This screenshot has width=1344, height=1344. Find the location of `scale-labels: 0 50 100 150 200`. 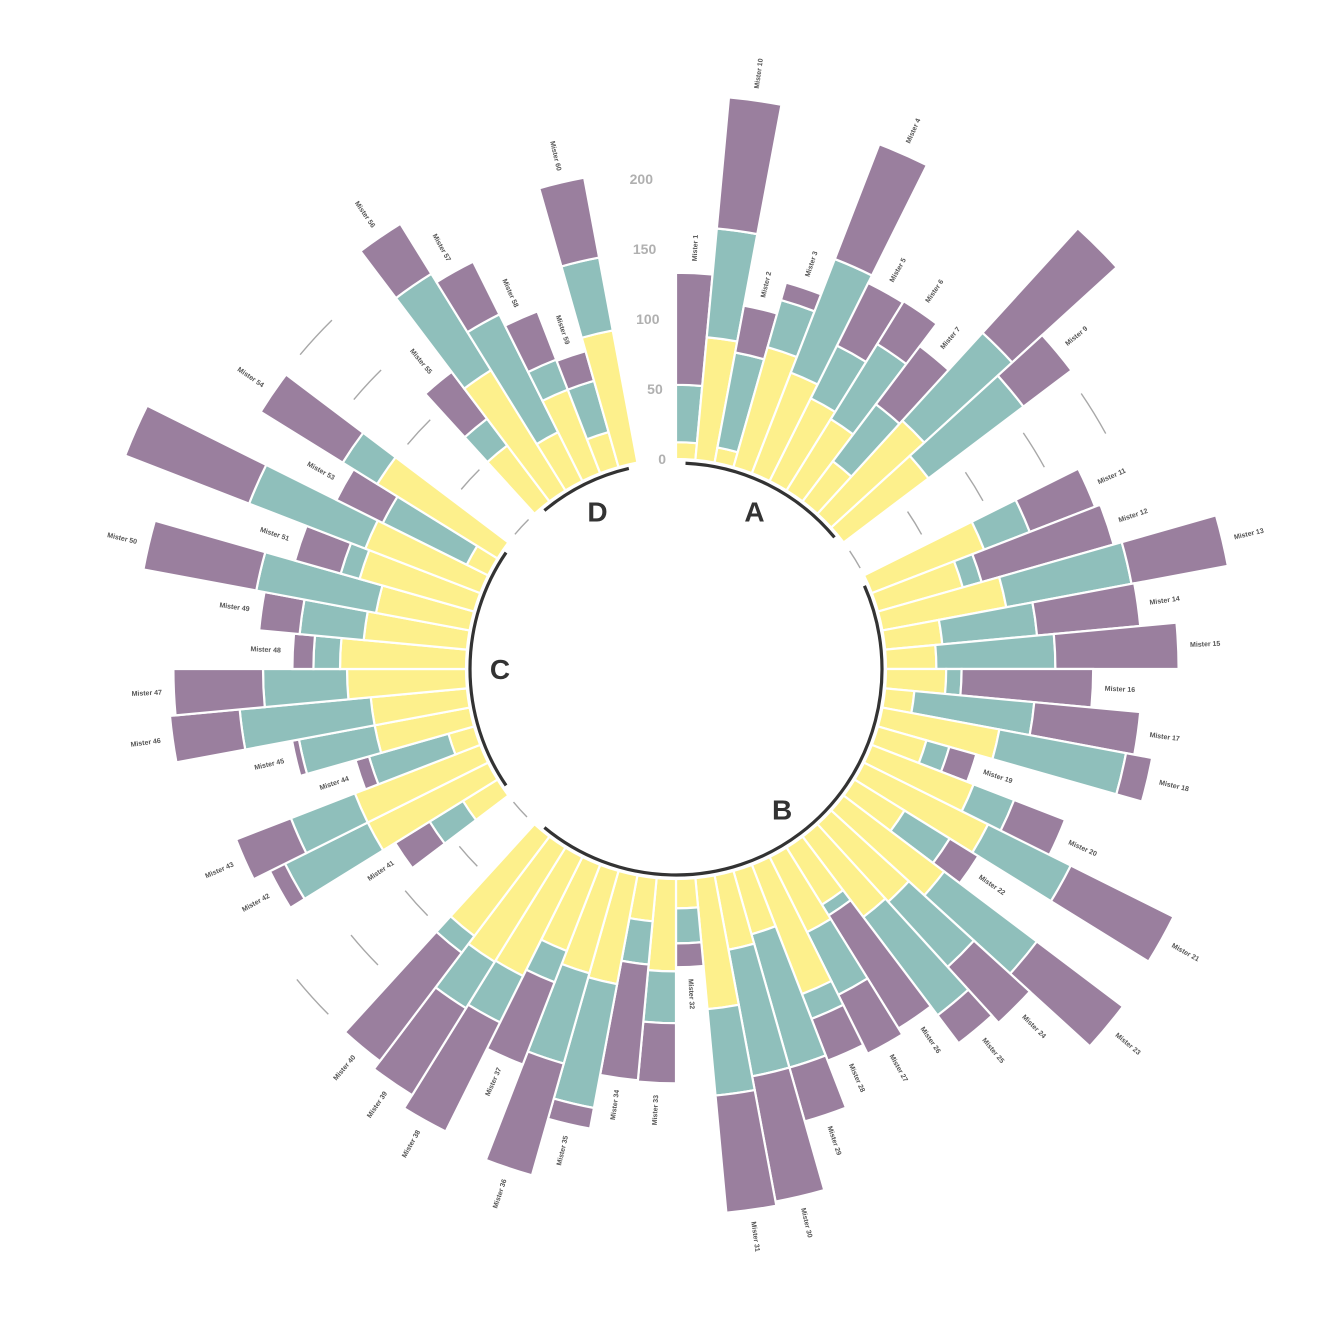

scale-labels: 0 50 100 150 200 is located at coordinates (648, 319).